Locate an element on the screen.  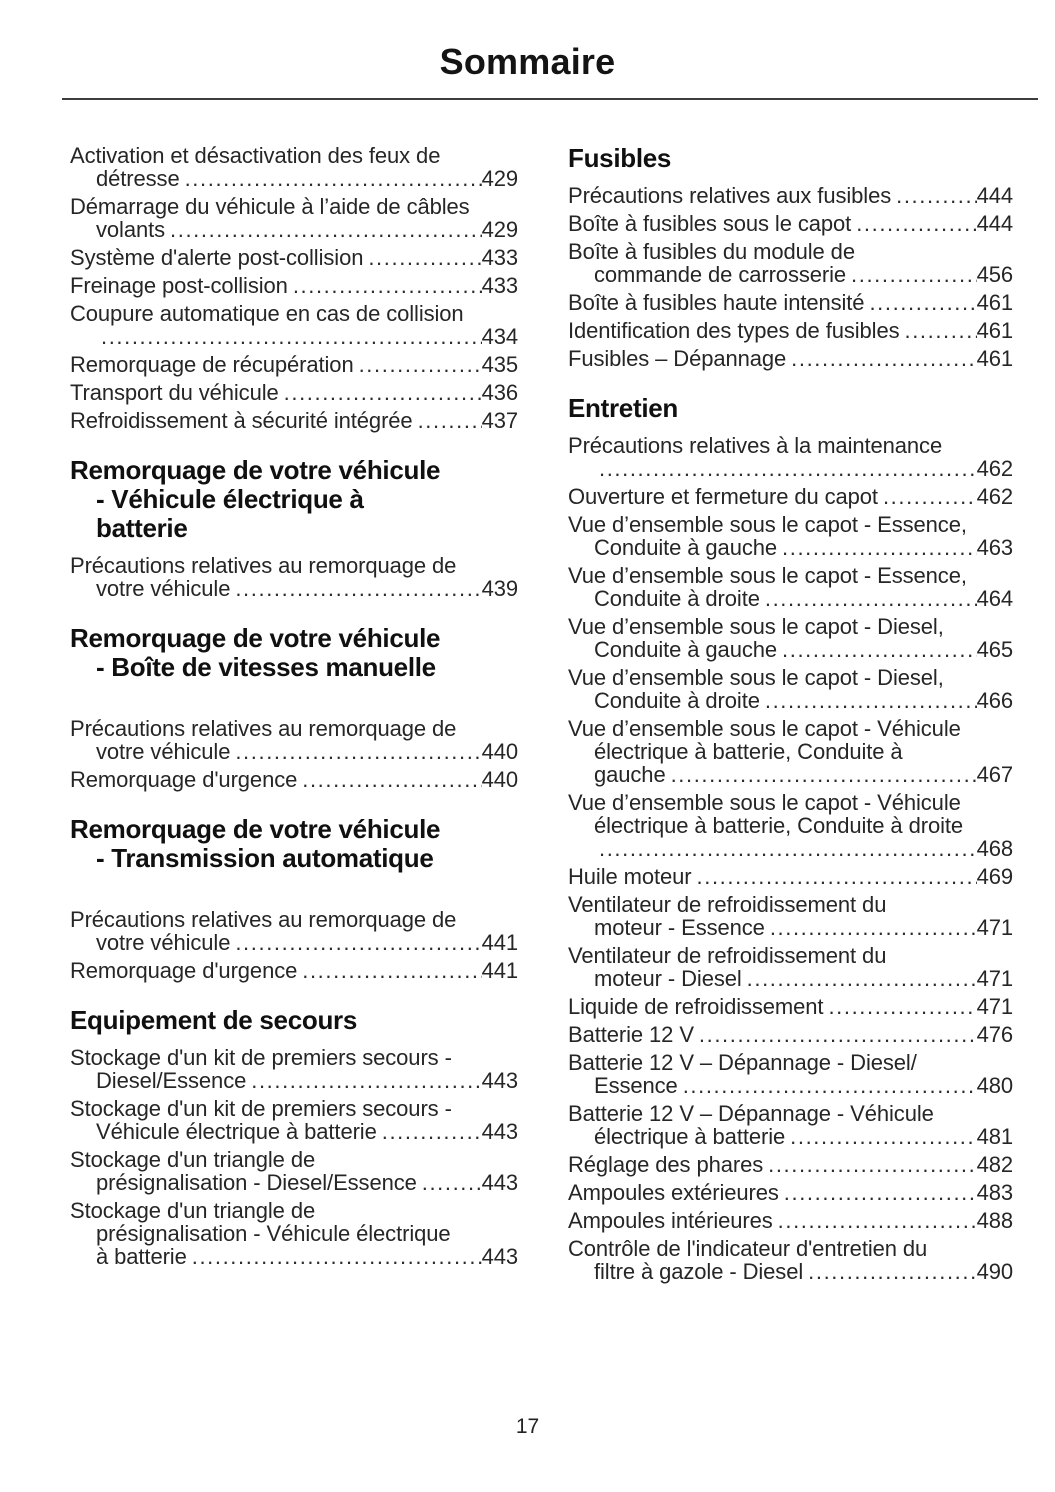
toc-entry-line: Système d'alerte post-collision 433 is located at coordinates (294, 257).